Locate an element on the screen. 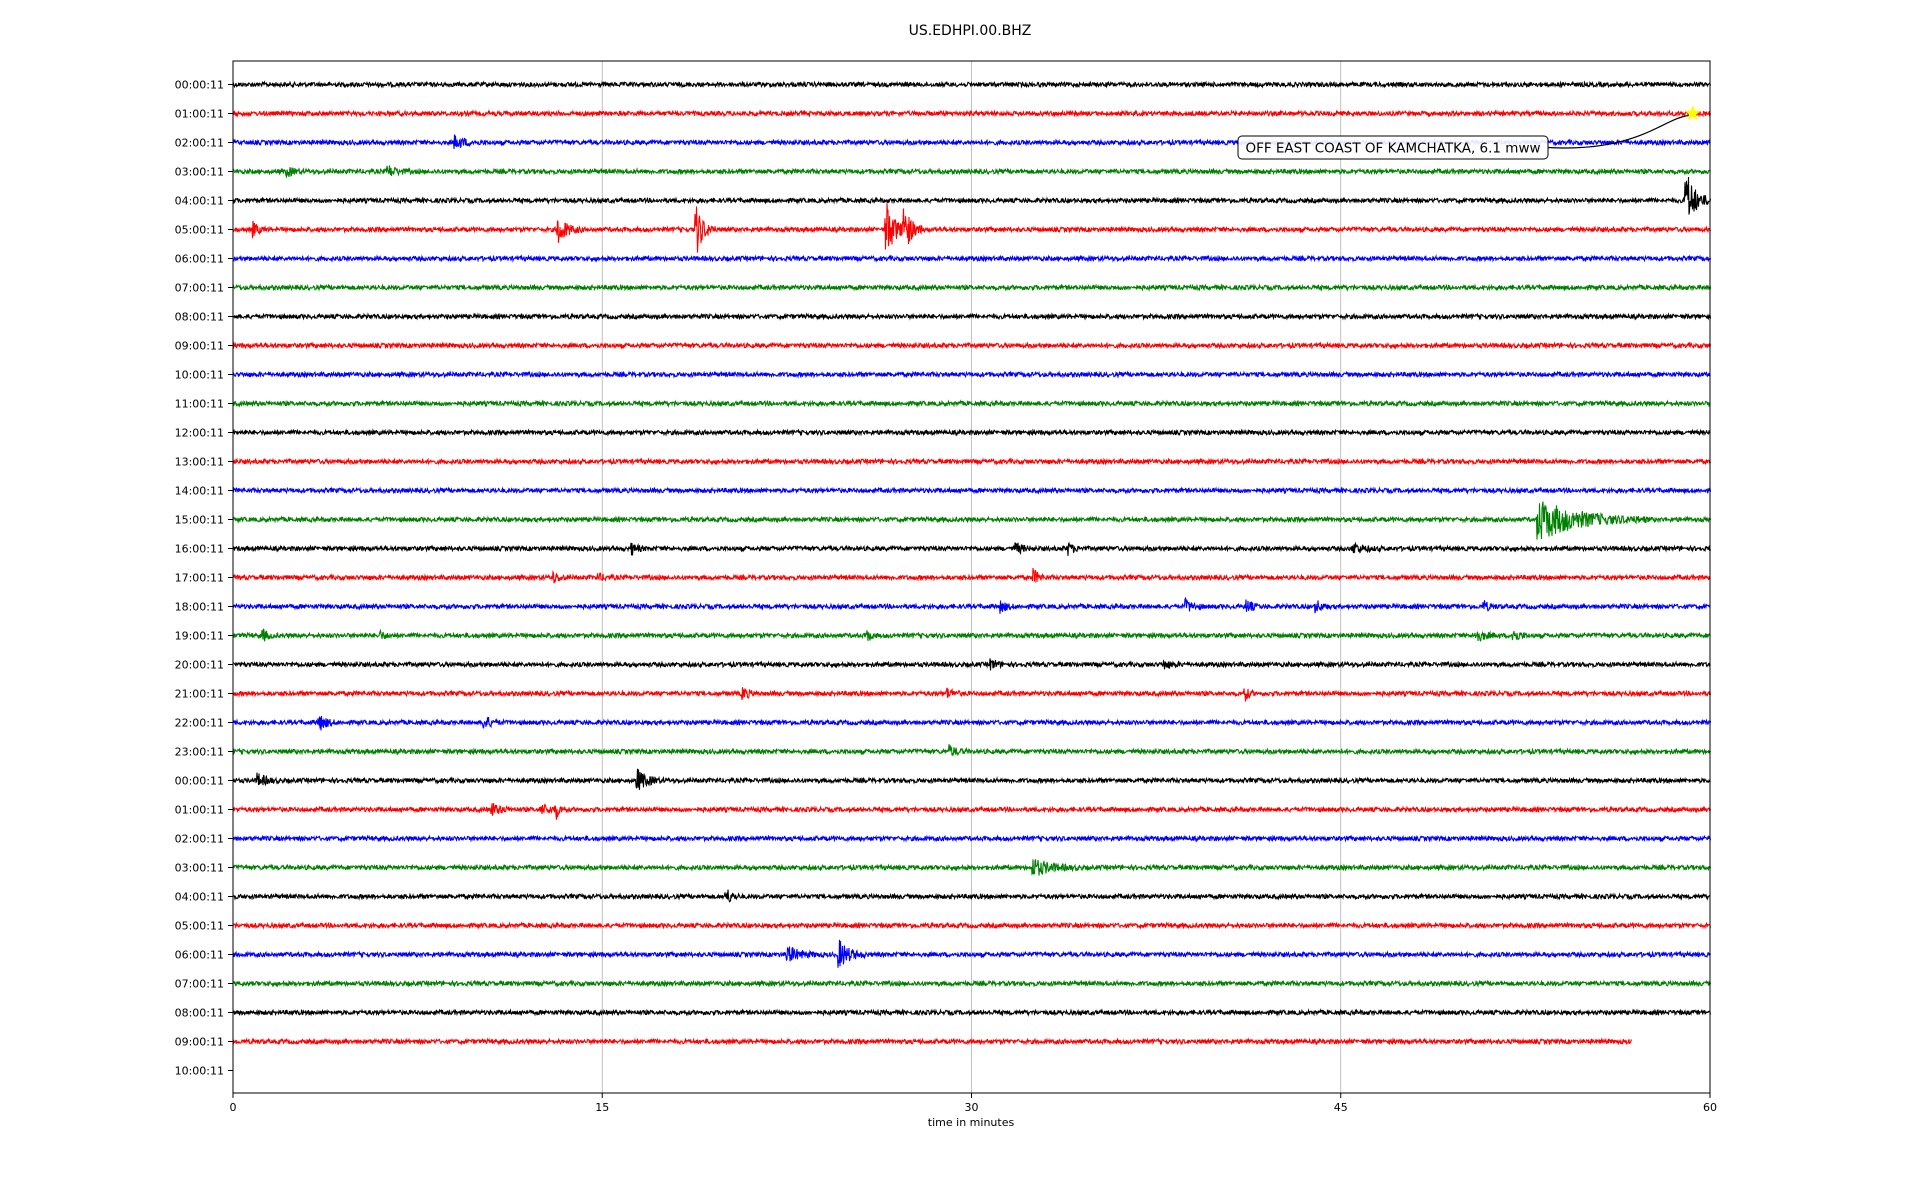 The width and height of the screenshot is (1920, 1200). x-tick-label: 15 is located at coordinates (602, 1107).